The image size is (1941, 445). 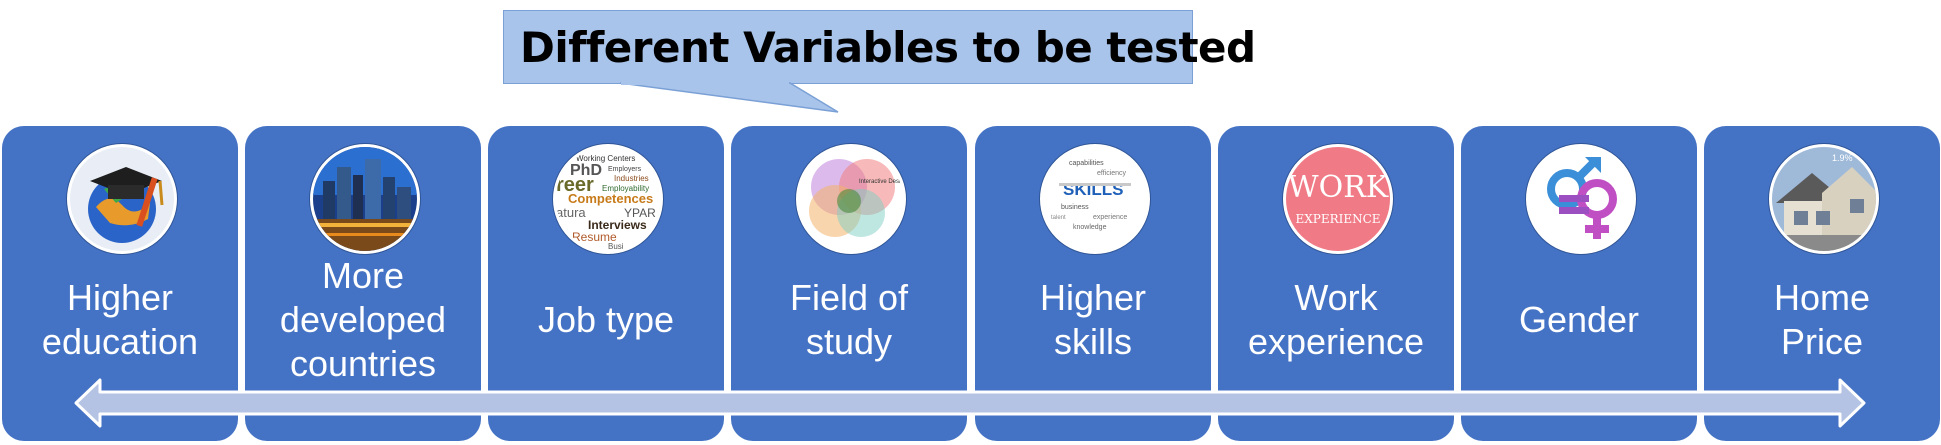 What do you see at coordinates (120, 319) in the screenshot?
I see `card-label: Higher education` at bounding box center [120, 319].